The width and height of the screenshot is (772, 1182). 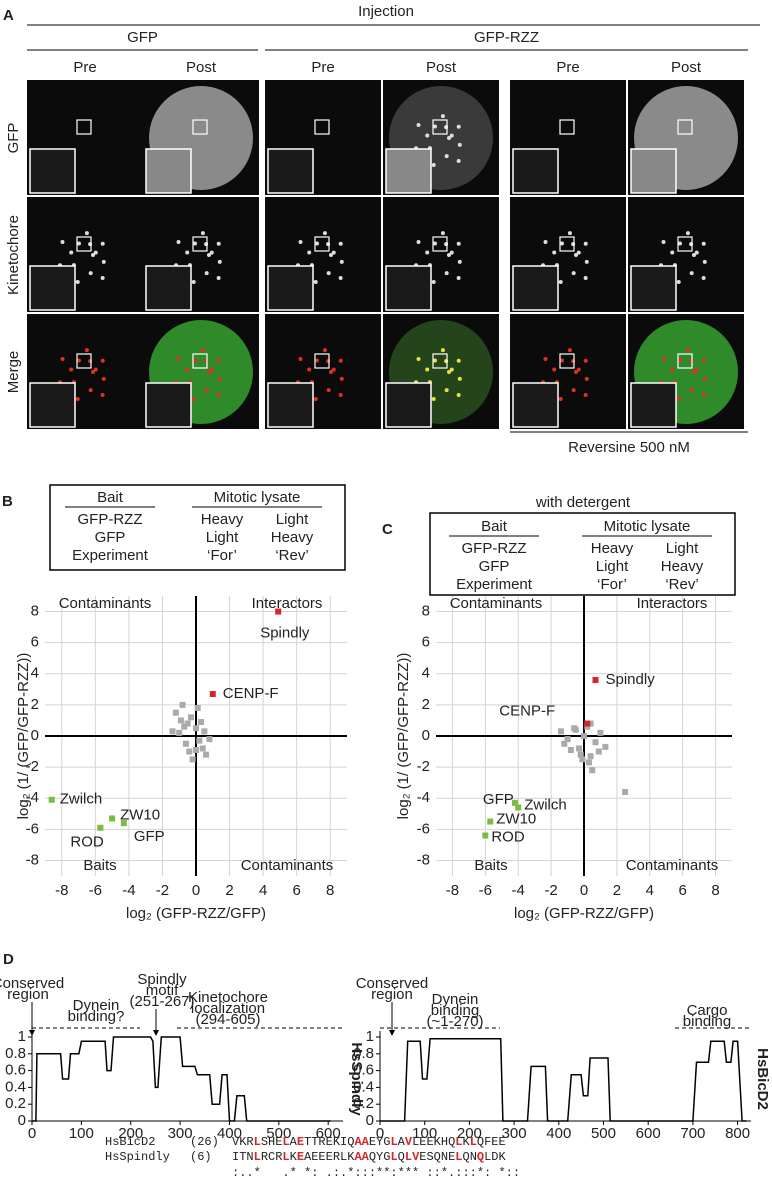 What do you see at coordinates (272, 1142) in the screenshot?
I see `residues: SHE` at bounding box center [272, 1142].